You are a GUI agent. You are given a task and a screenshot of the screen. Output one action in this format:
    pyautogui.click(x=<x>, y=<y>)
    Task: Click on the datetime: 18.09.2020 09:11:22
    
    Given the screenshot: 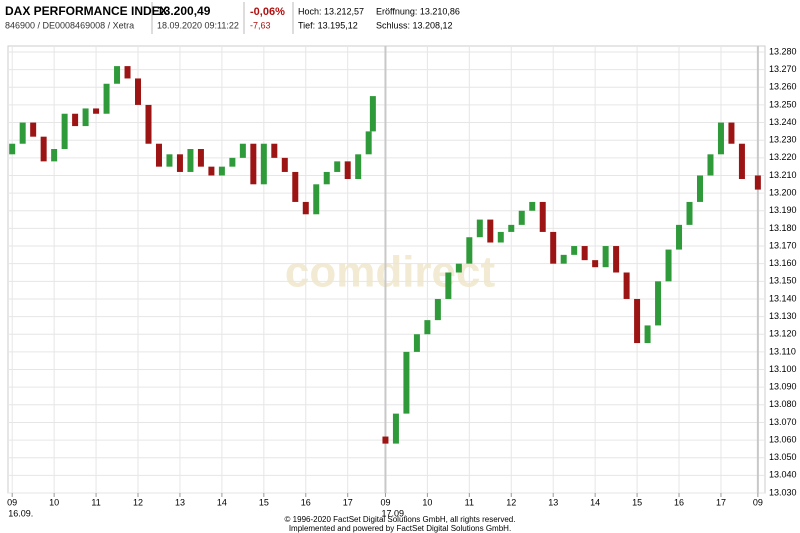 What is the action you would take?
    pyautogui.click(x=198, y=25)
    